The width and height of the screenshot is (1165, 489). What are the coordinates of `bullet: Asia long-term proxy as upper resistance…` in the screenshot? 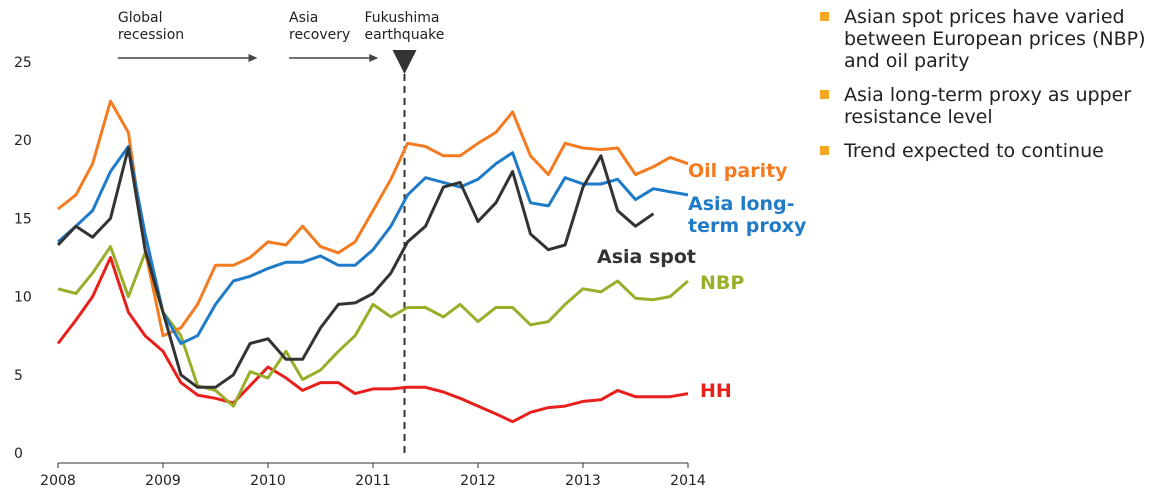 It's located at (990, 106).